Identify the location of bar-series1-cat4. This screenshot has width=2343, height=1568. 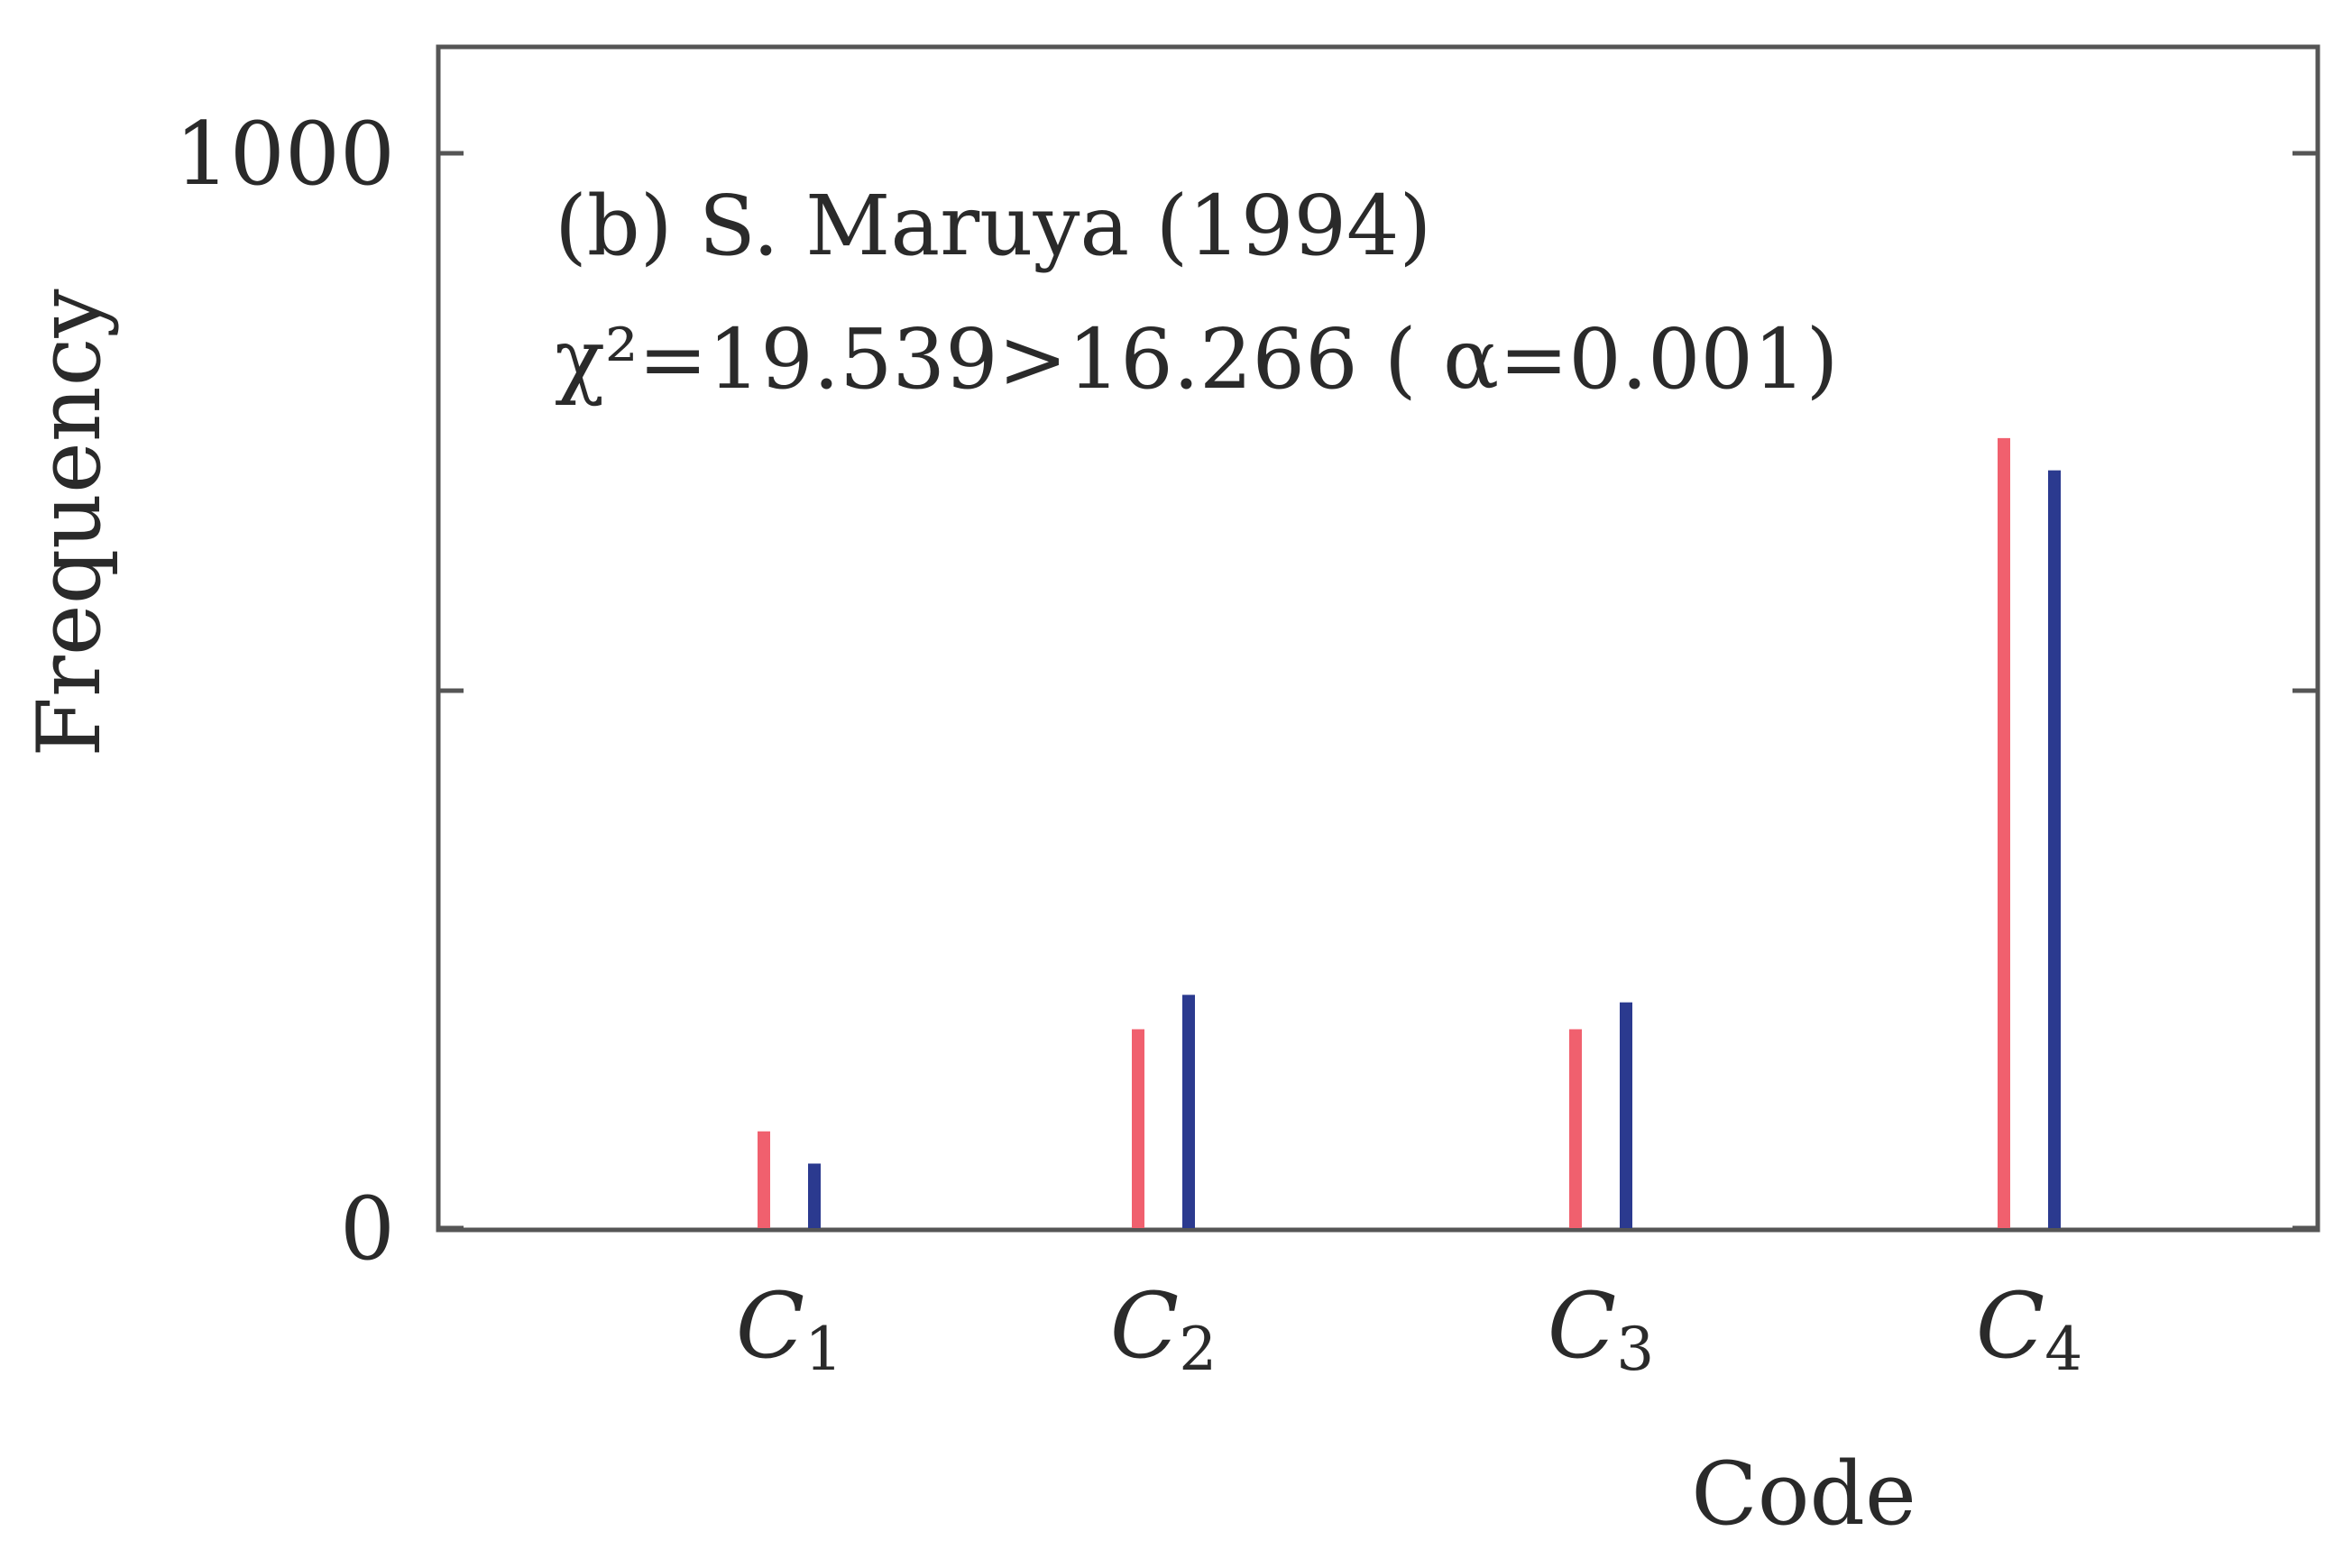
(2004, 832).